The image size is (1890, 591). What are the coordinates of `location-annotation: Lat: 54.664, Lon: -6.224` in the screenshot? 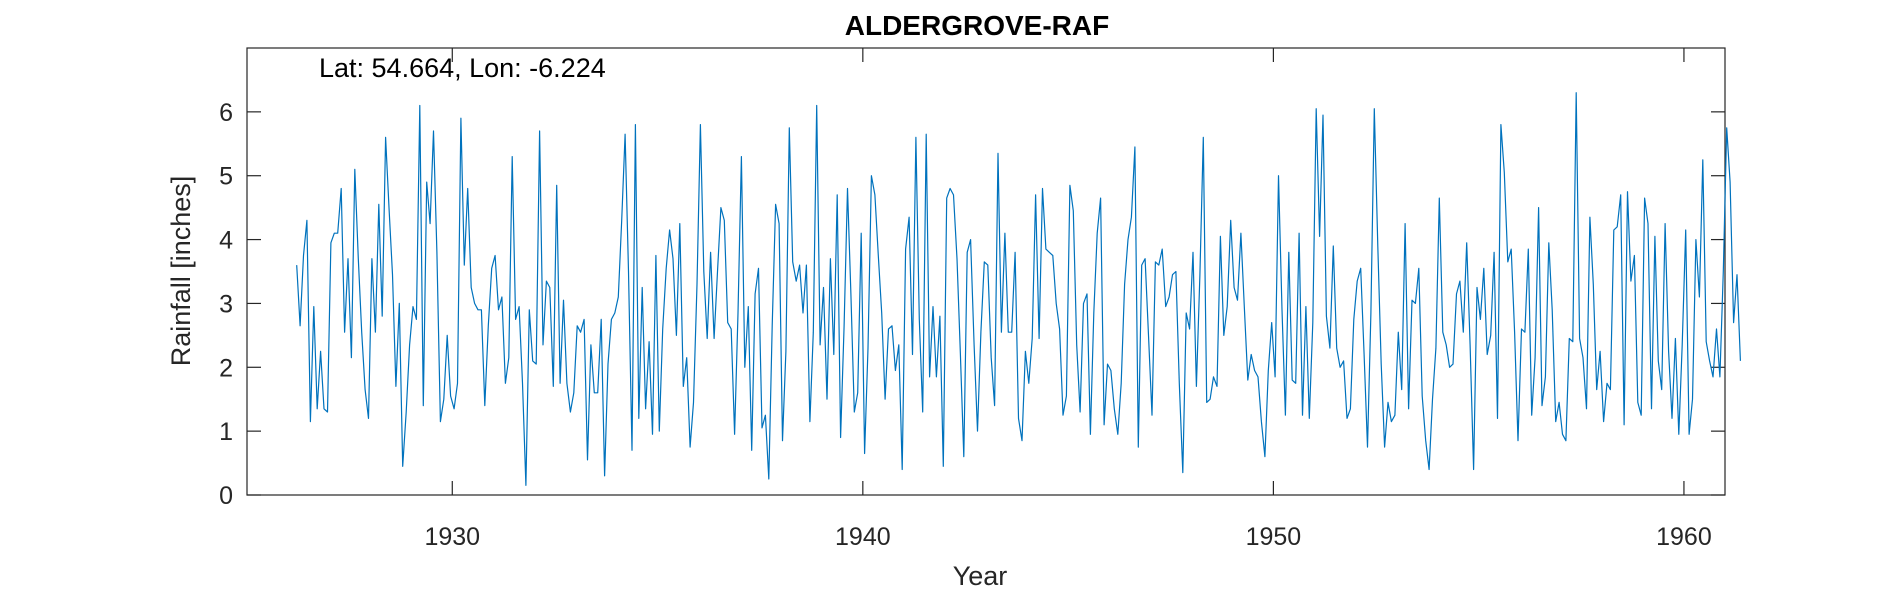 It's located at (462, 68).